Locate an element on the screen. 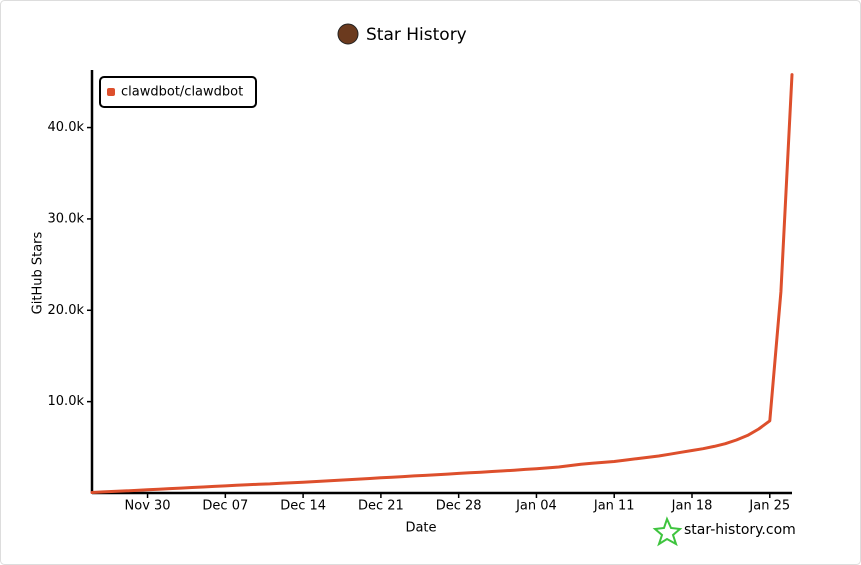 This screenshot has width=861, height=565. x-tick-label: Nov 30 is located at coordinates (148, 506).